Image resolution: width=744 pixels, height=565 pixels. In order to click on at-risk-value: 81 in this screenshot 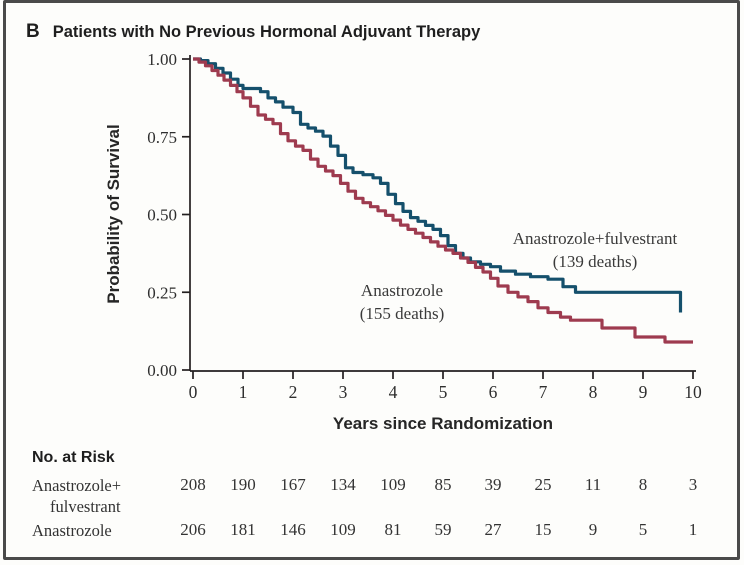, I will do `click(393, 529)`.